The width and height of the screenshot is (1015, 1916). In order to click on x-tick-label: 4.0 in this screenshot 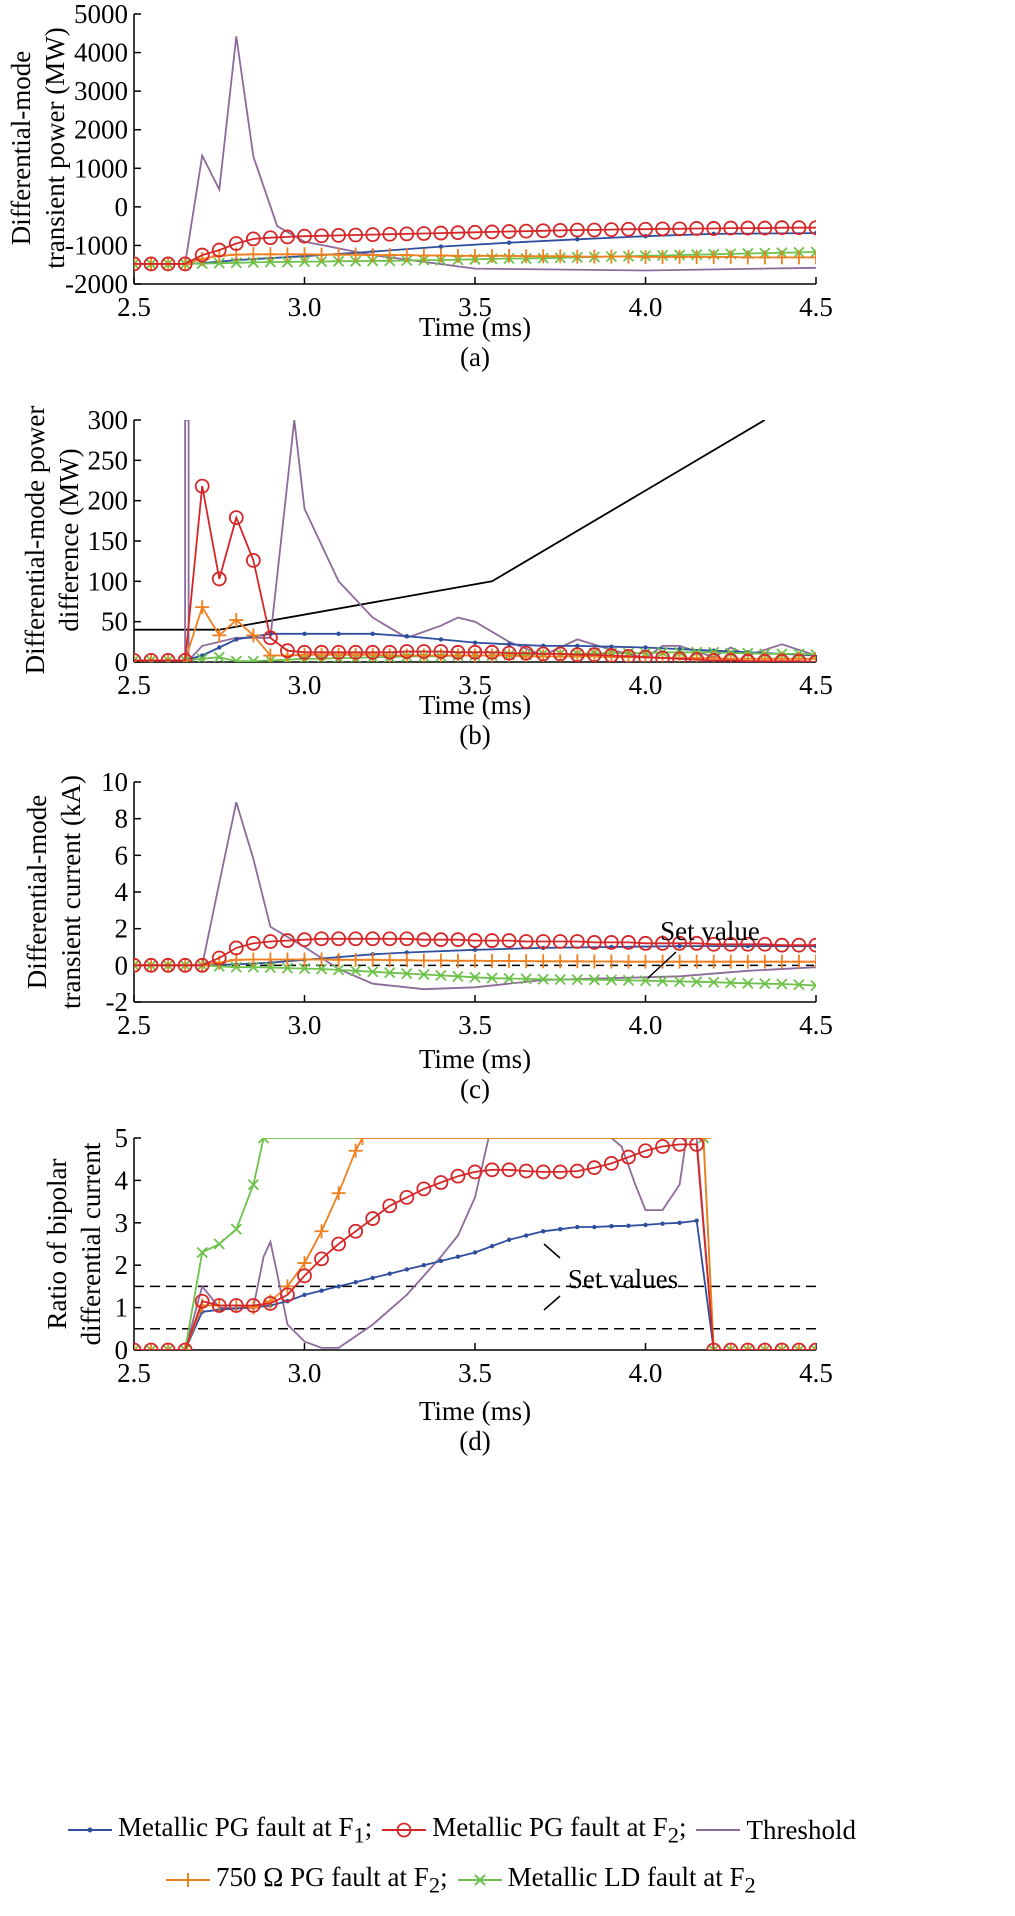, I will do `click(646, 1025)`.